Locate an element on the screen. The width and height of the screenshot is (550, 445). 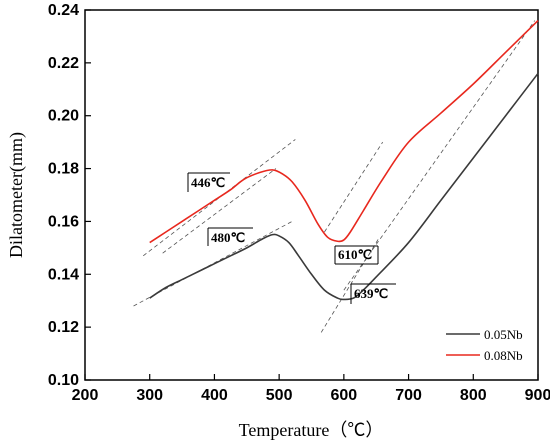
x-axis-title: Temperature（℃） is located at coordinates (311, 430).